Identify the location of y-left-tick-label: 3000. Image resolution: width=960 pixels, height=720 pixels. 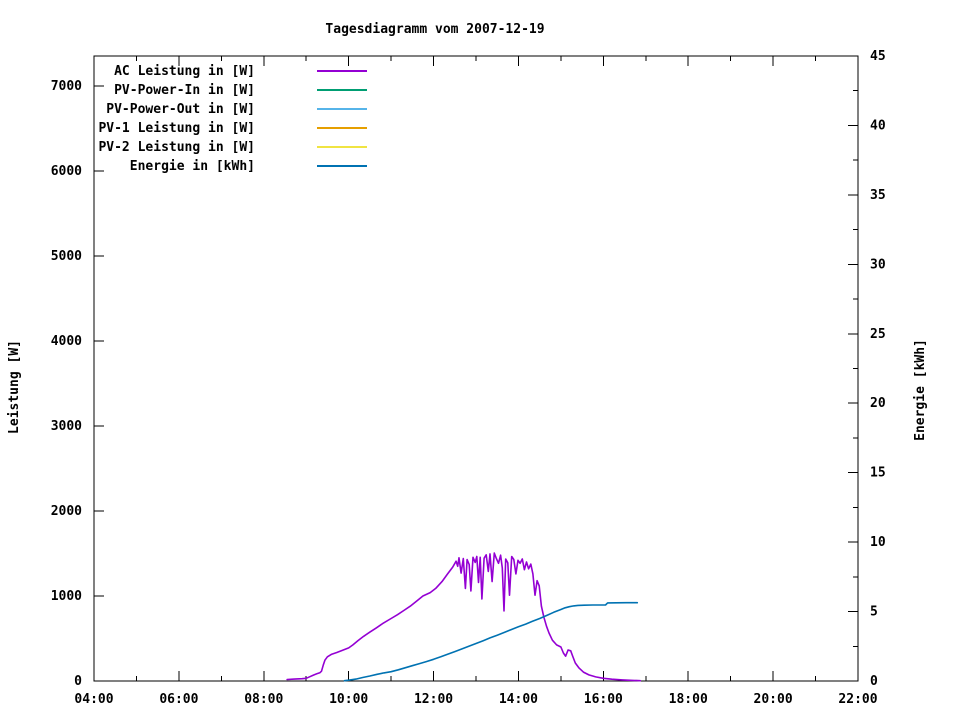
(66, 426).